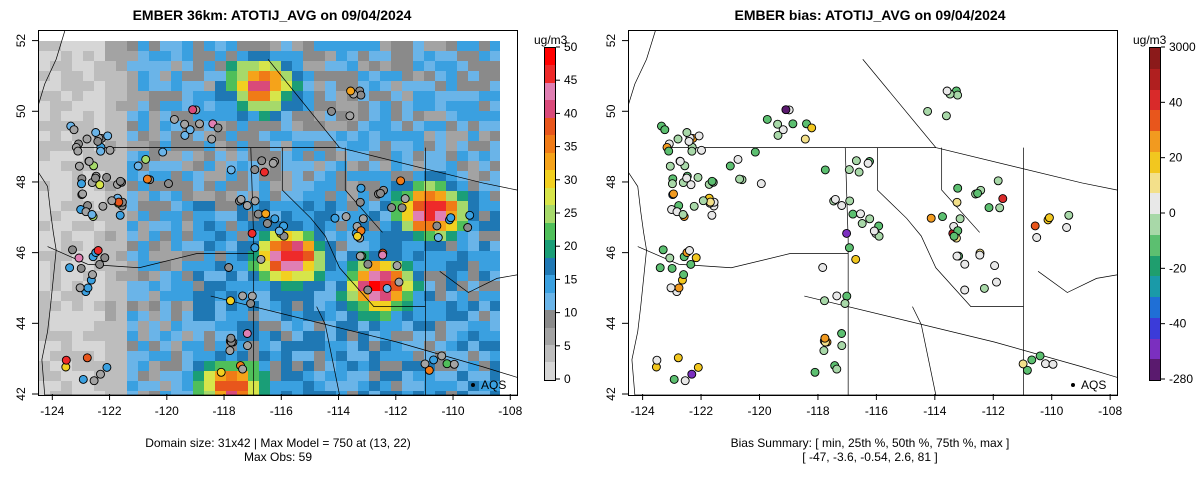 This screenshot has width=1200, height=479. I want to click on x-tick-label: -110, so click(1051, 411).